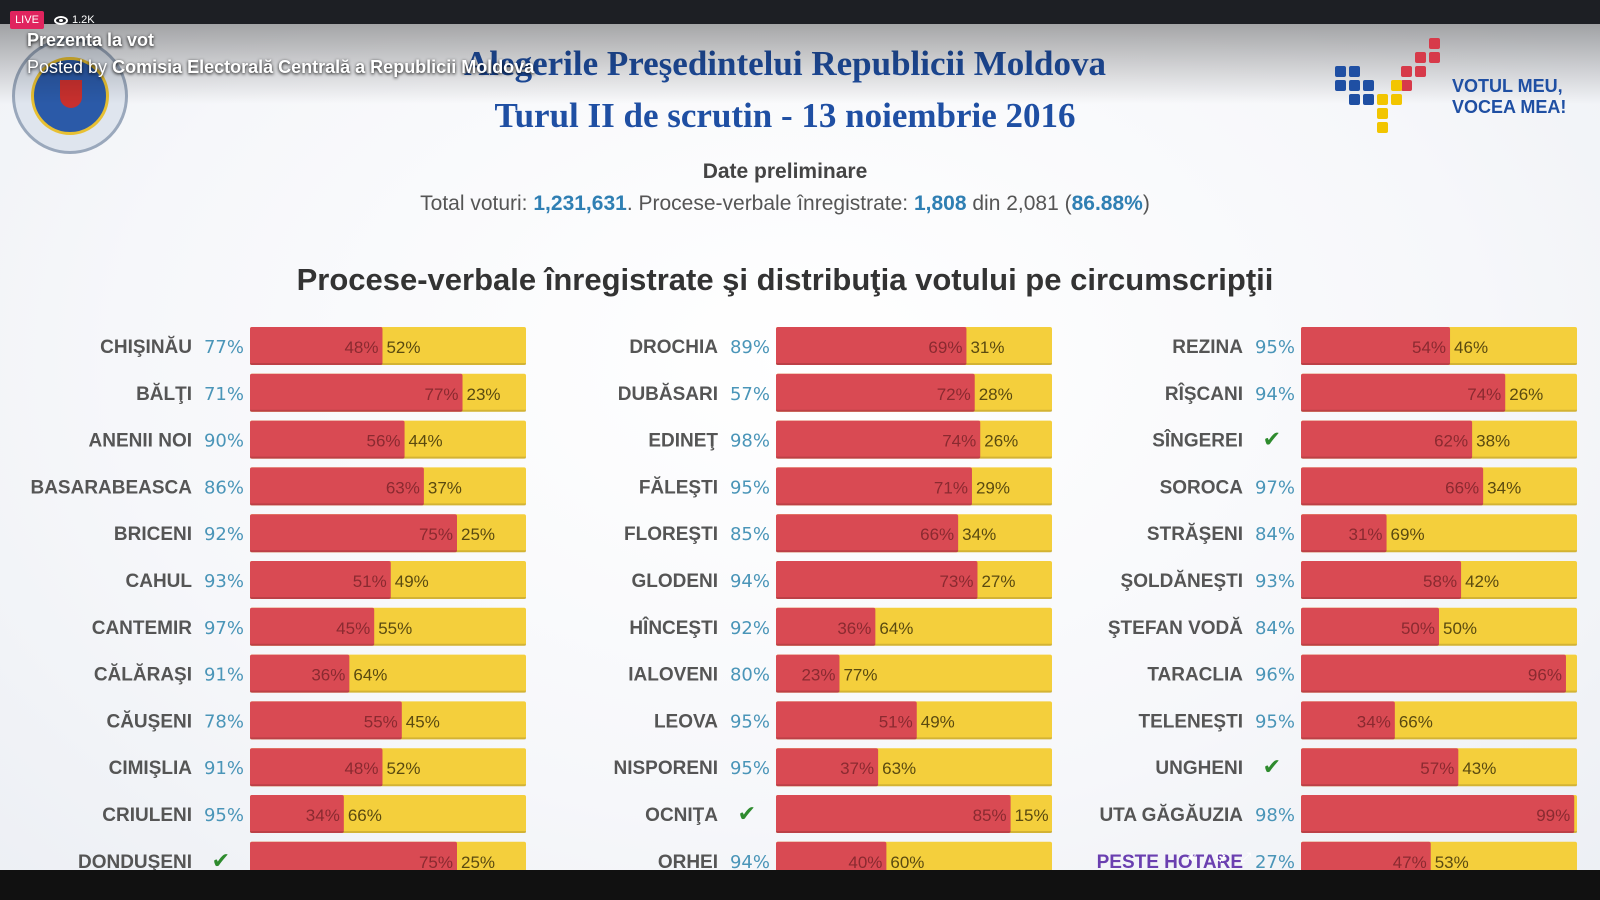  What do you see at coordinates (678, 487) in the screenshot?
I see `district-name: FĂLEŞTI` at bounding box center [678, 487].